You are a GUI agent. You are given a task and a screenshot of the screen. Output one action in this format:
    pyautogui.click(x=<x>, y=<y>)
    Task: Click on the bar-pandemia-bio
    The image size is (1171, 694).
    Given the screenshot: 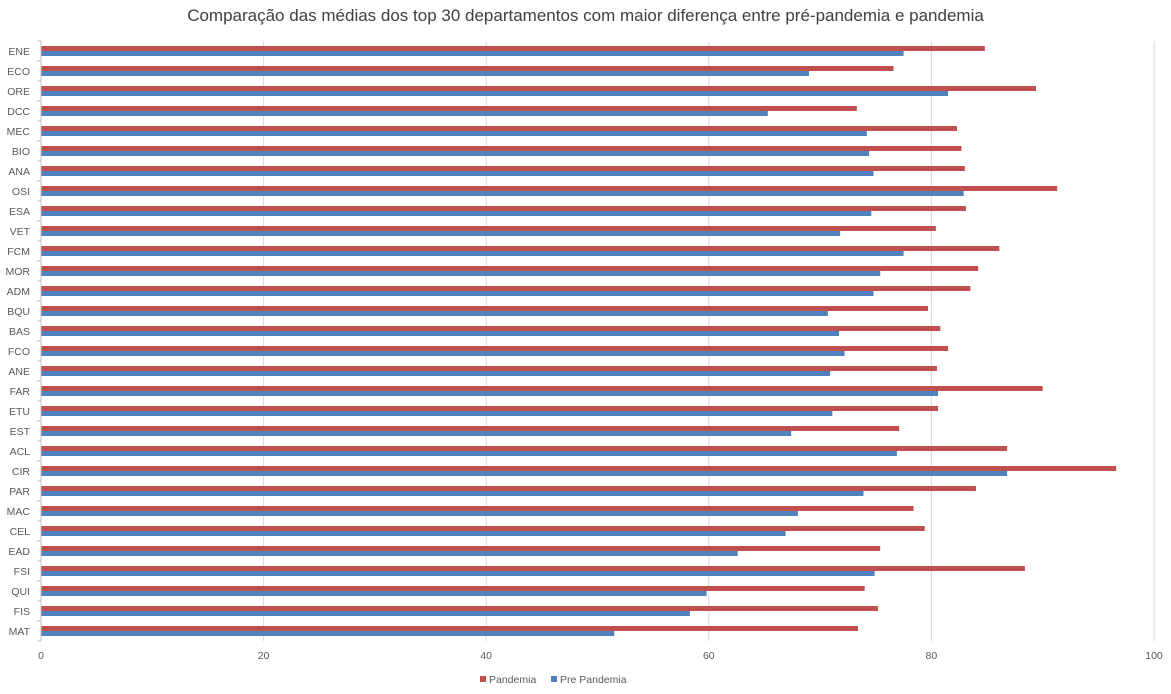 What is the action you would take?
    pyautogui.click(x=501, y=148)
    